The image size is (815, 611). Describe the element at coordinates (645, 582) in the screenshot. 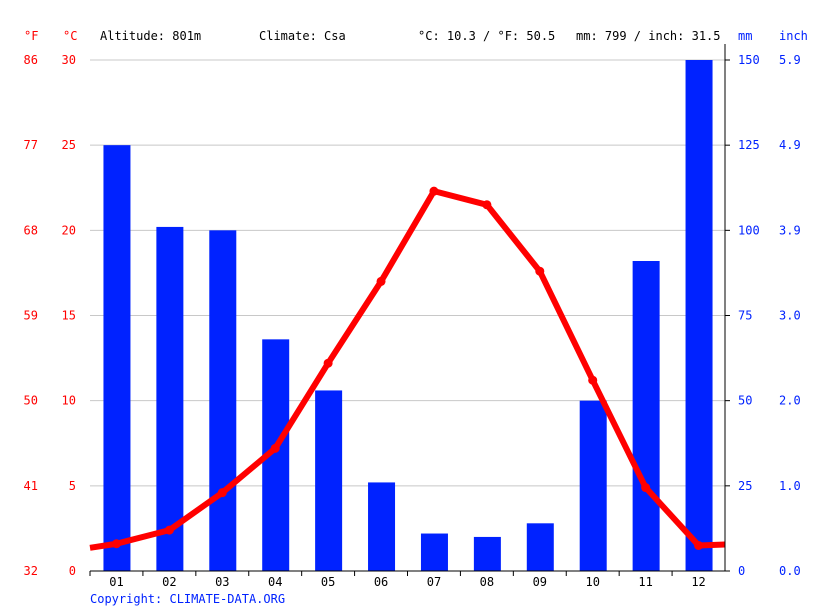

I see `x-tick-label: 11` at that location.